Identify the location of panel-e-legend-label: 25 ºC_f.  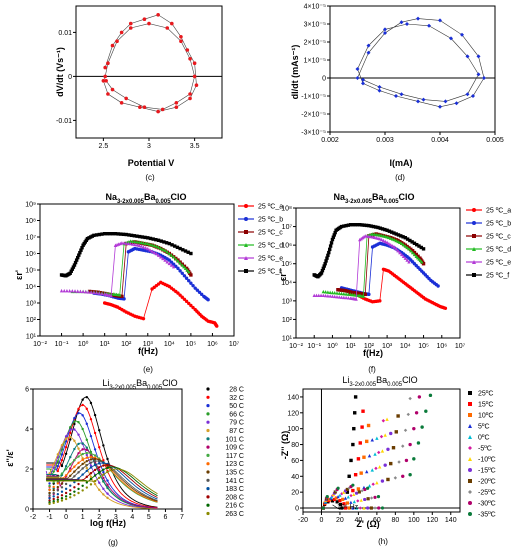
(269, 272).